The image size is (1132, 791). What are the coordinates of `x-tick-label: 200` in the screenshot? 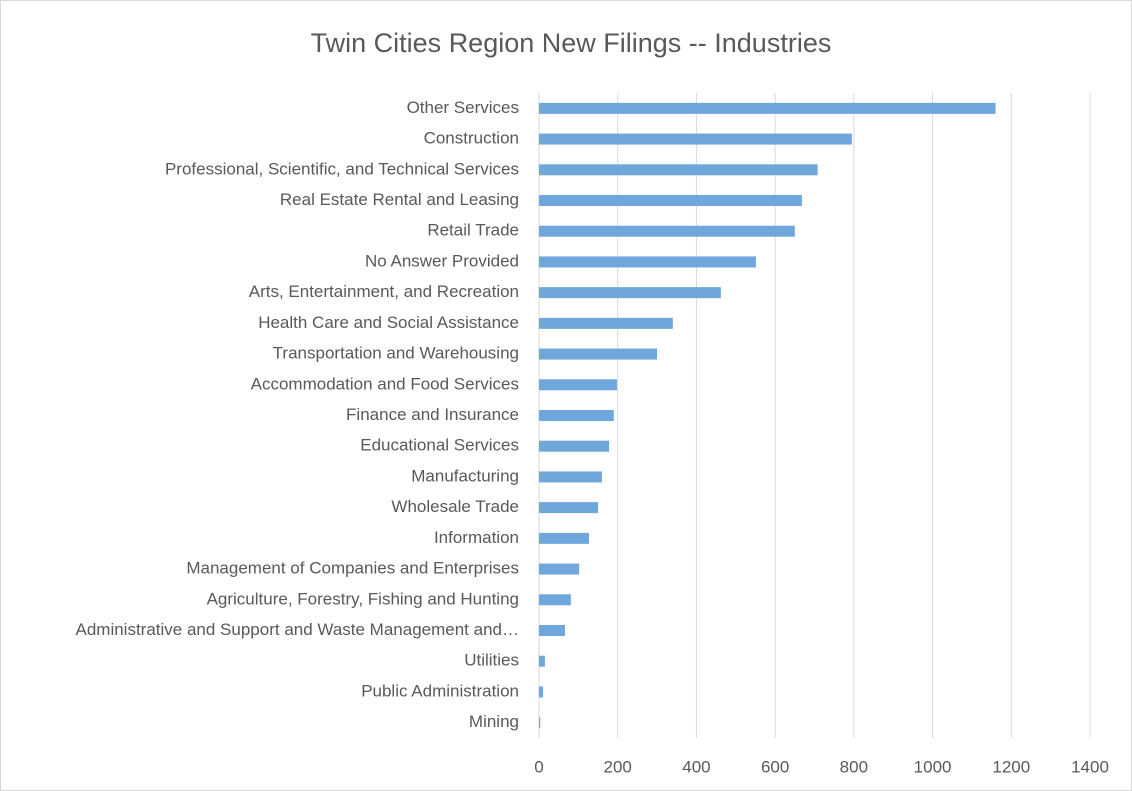 It's located at (618, 766).